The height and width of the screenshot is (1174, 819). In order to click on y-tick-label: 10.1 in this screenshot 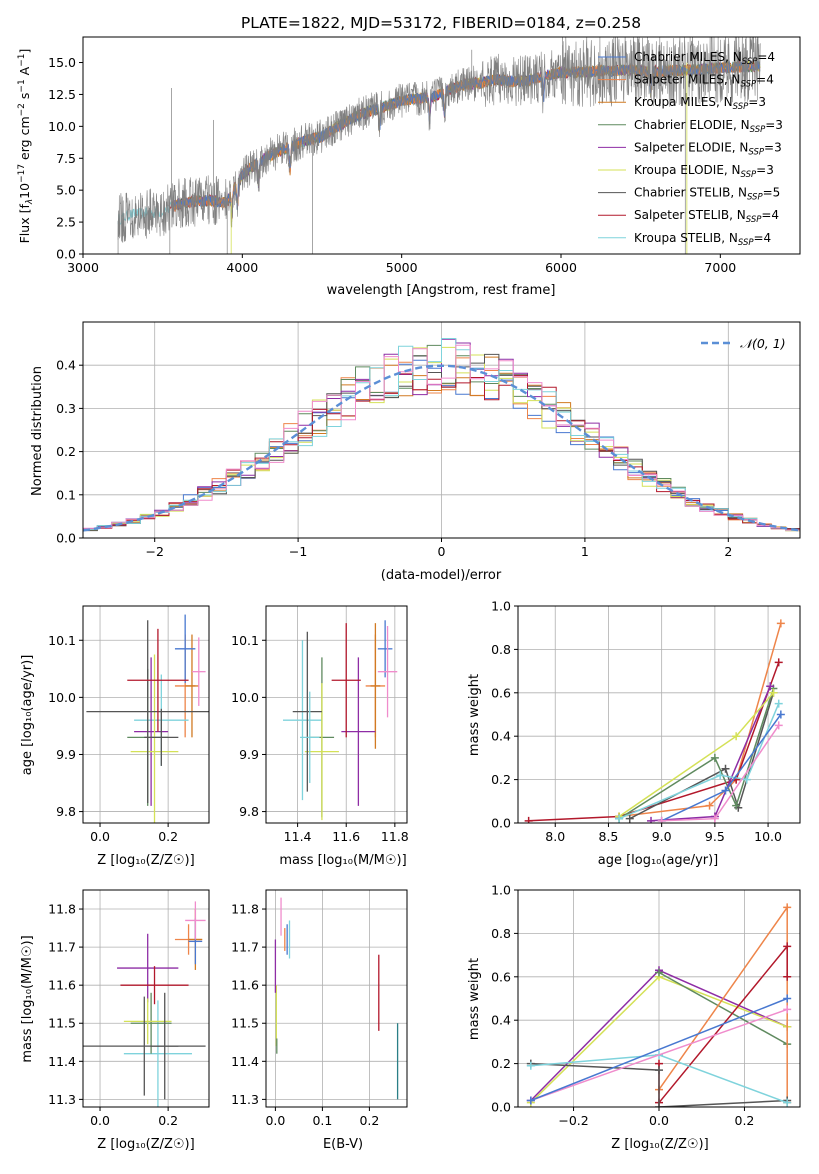, I will do `click(62, 640)`.